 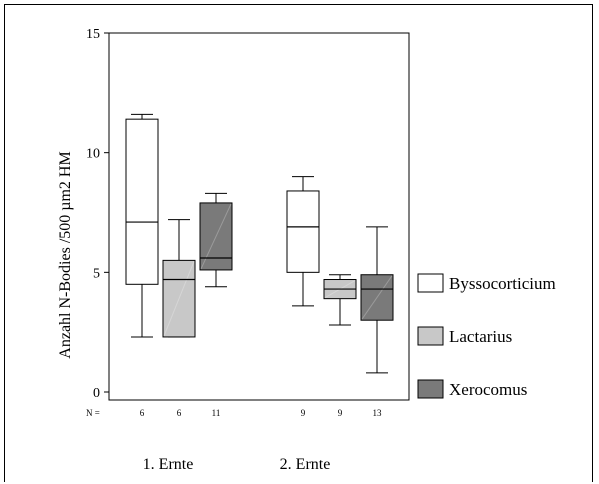 What do you see at coordinates (97, 214) in the screenshot?
I see `y-axis: 0 5 10 15` at bounding box center [97, 214].